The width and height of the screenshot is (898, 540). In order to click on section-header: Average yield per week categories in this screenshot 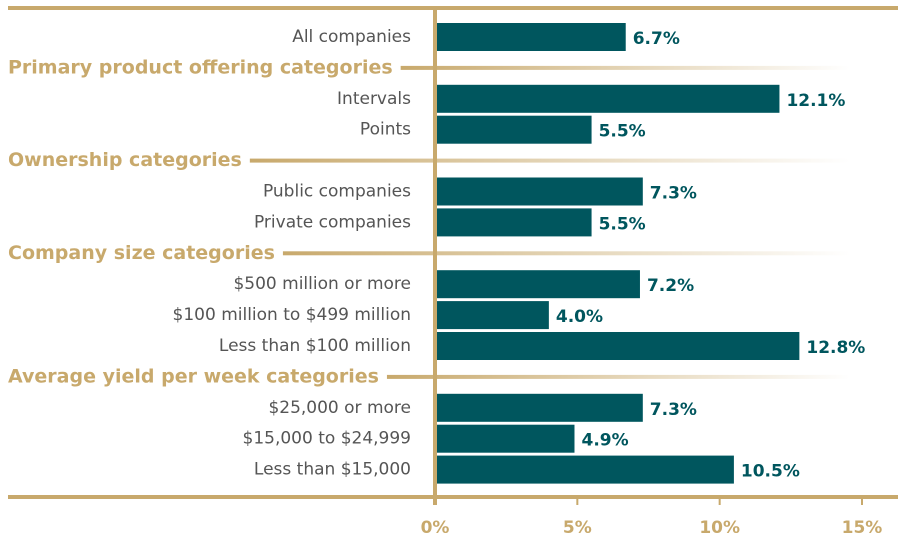, I will do `click(193, 376)`.